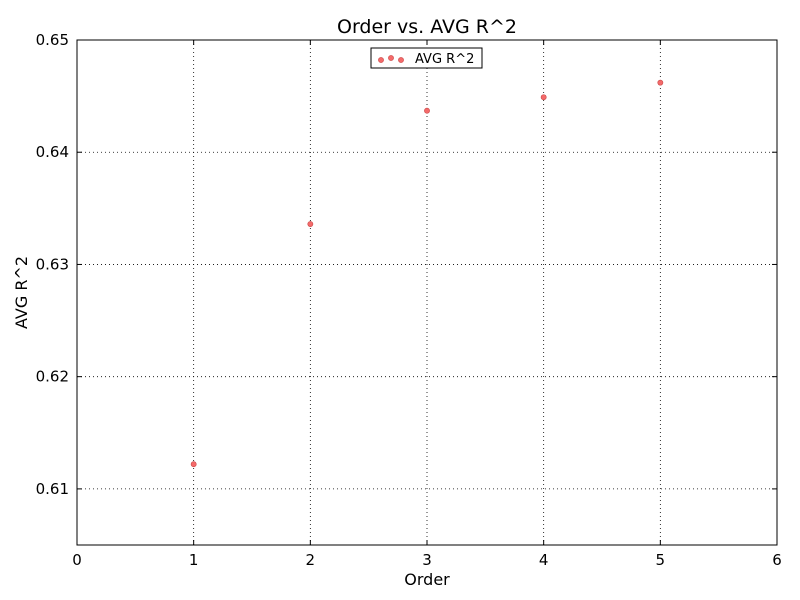 The width and height of the screenshot is (800, 600). What do you see at coordinates (52, 489) in the screenshot?
I see `y-tick-label: 0.61` at bounding box center [52, 489].